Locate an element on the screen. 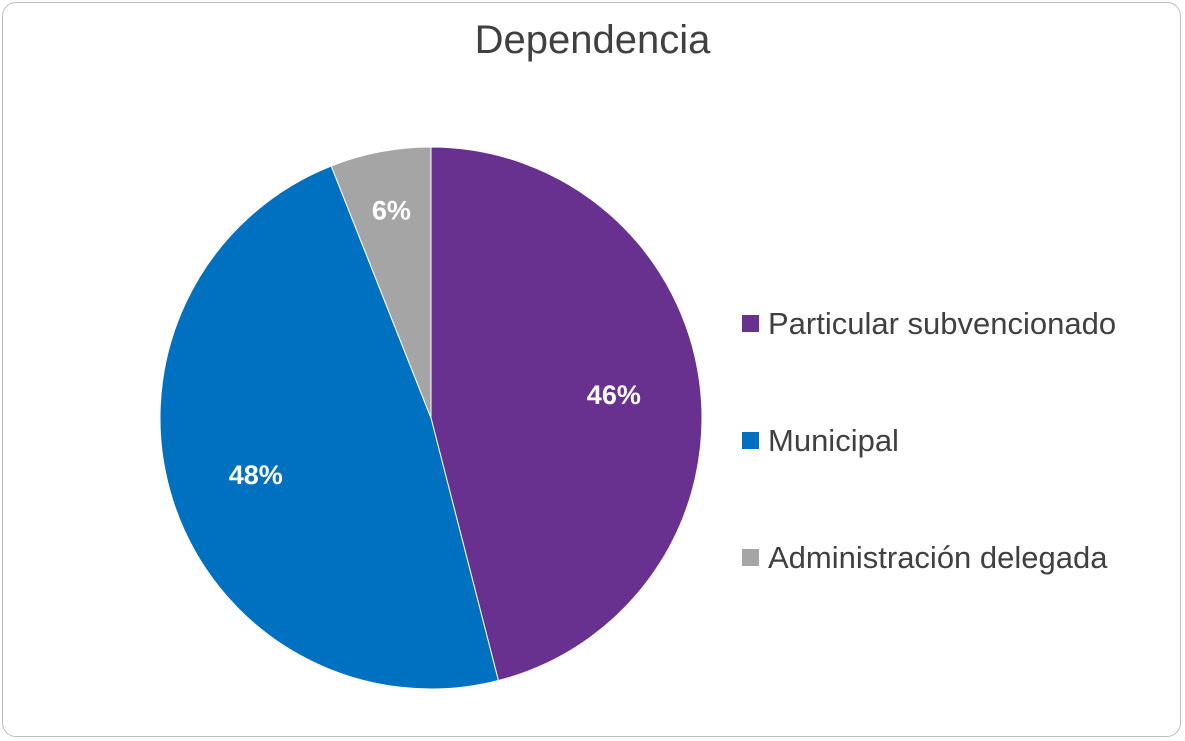 The width and height of the screenshot is (1185, 741). pie-slice-administracion-delegada is located at coordinates (381, 282).